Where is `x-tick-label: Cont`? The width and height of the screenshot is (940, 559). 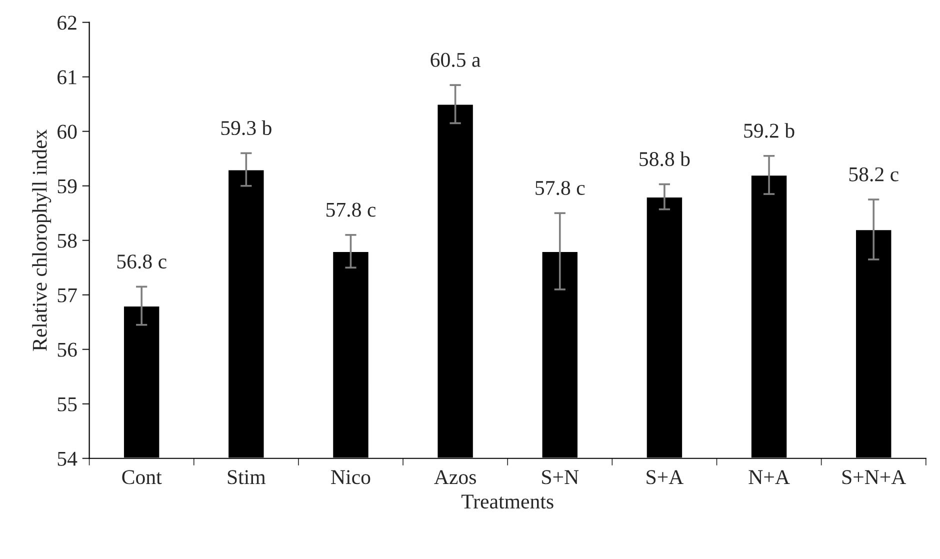
x-tick-label: Cont is located at coordinates (142, 477).